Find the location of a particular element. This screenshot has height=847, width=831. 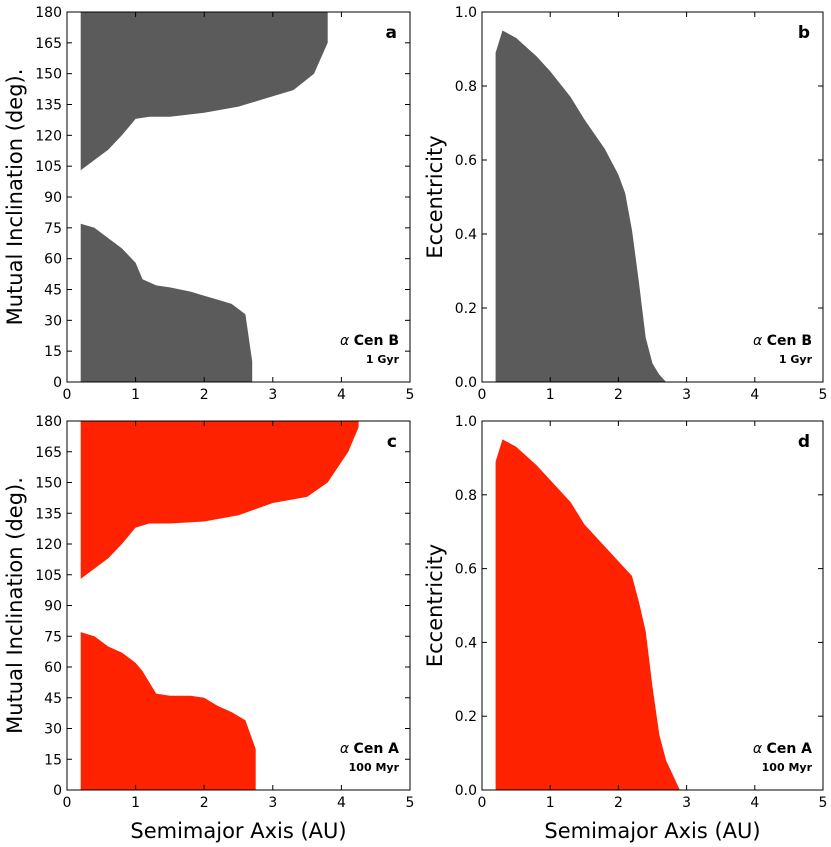

regions-d is located at coordinates (587, 614).